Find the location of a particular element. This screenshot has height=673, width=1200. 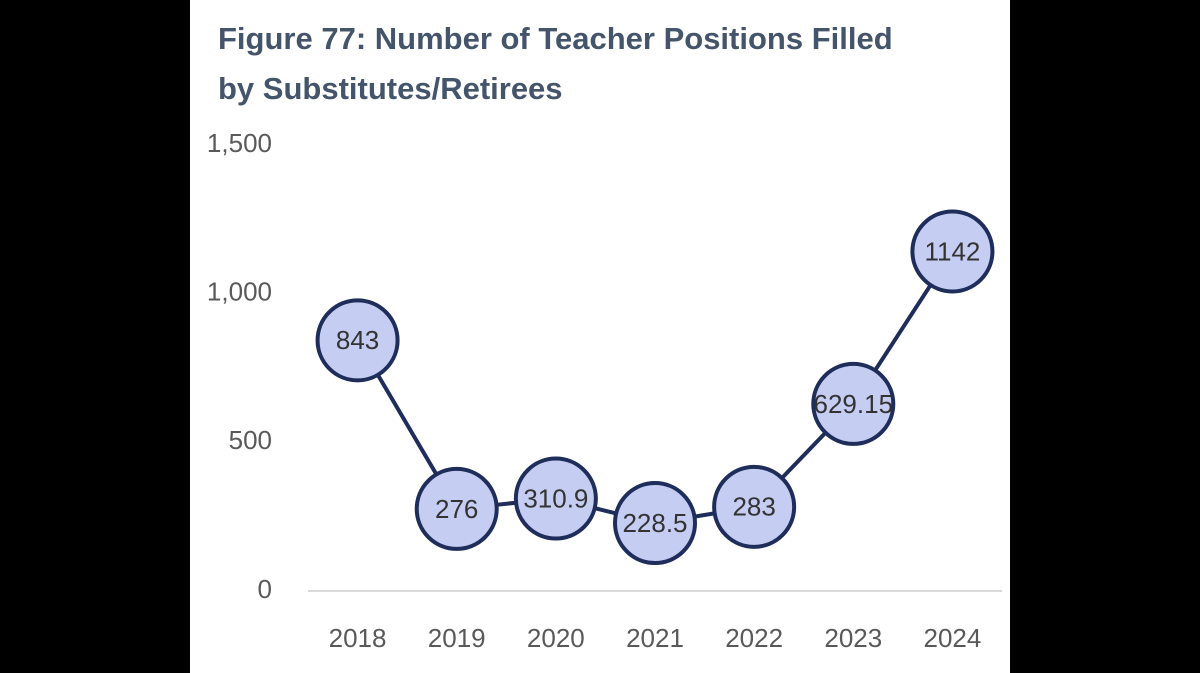

x-tick-label: 2022 is located at coordinates (754, 638).